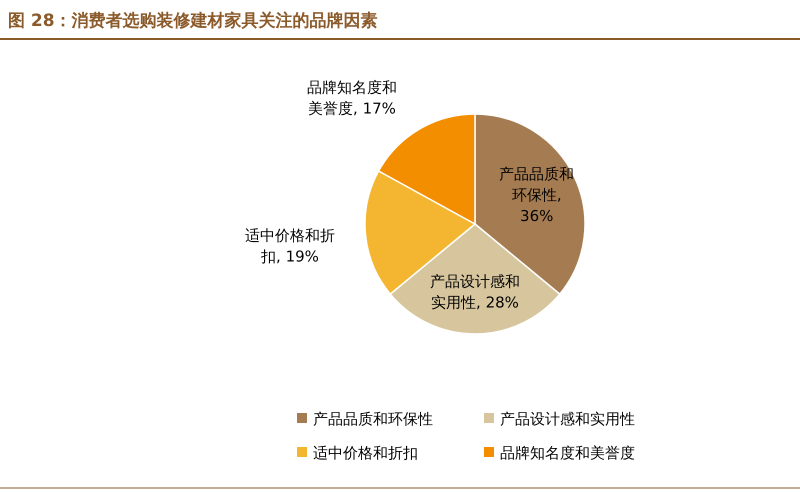 This screenshot has width=800, height=492. Describe the element at coordinates (352, 98) in the screenshot. I see `data-label: 品牌知名度和美誉度, 17%` at that location.